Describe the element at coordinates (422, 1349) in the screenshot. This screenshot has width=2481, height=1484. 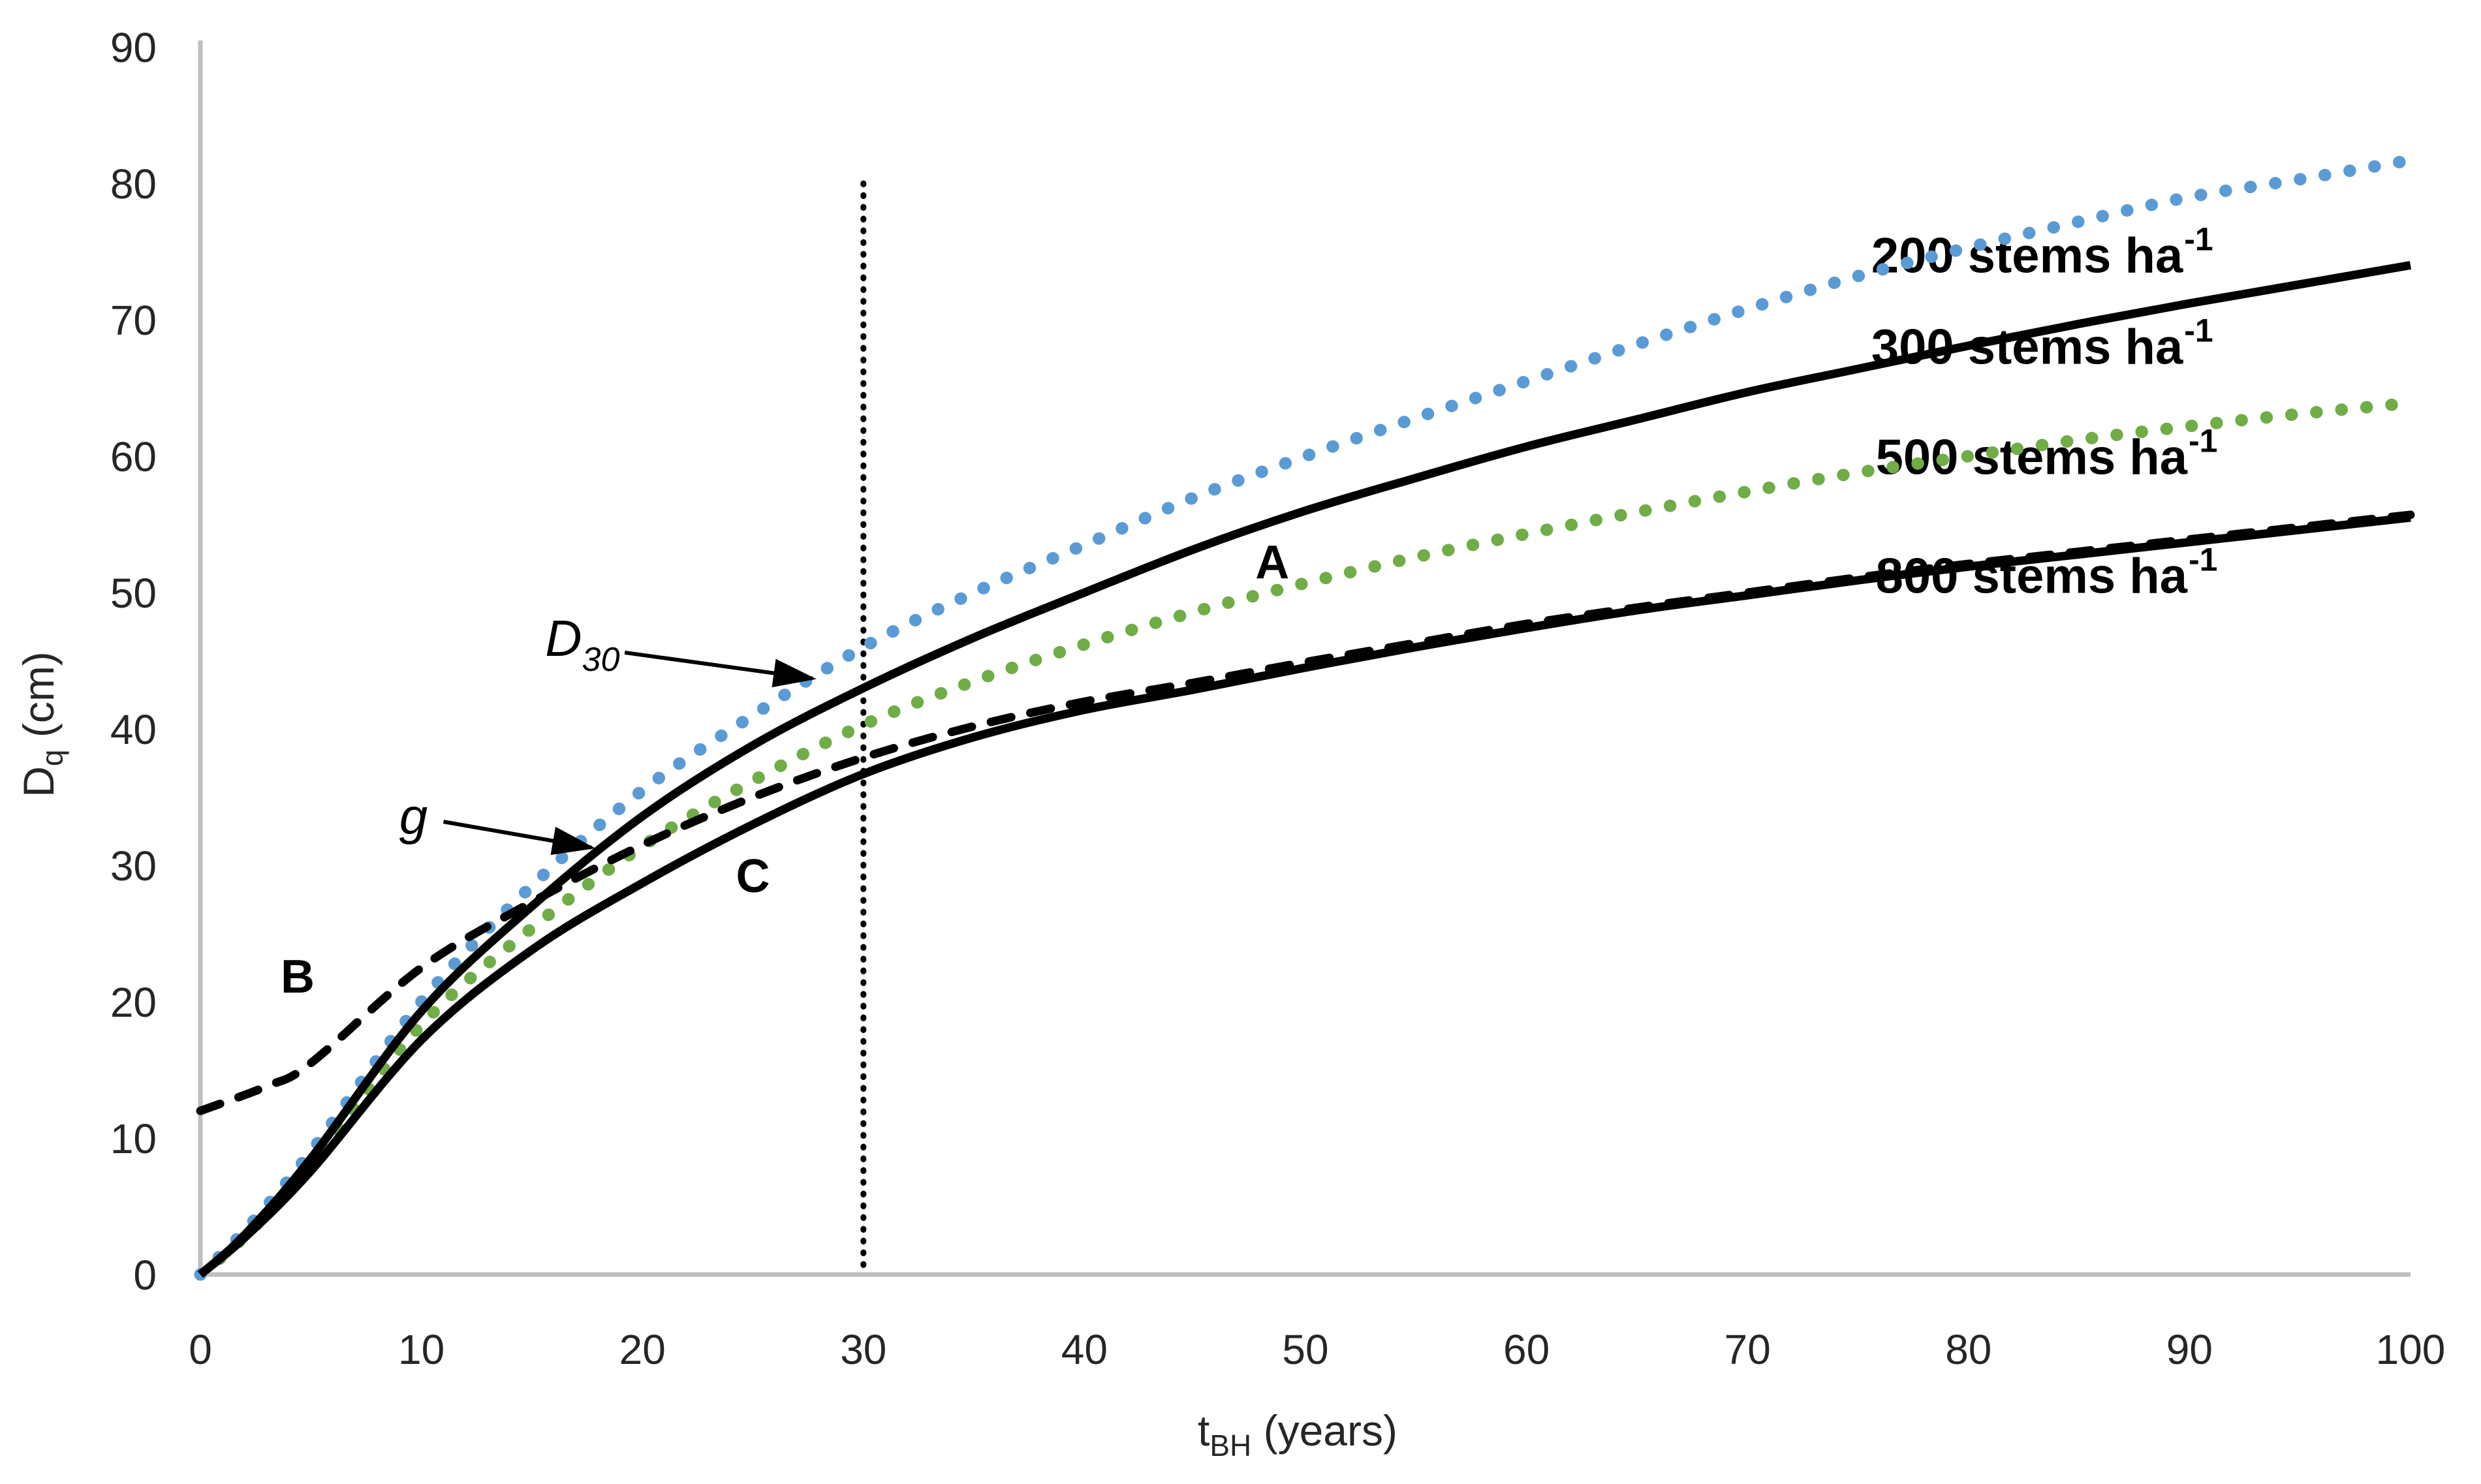
I see `x-tick-label: 10` at that location.